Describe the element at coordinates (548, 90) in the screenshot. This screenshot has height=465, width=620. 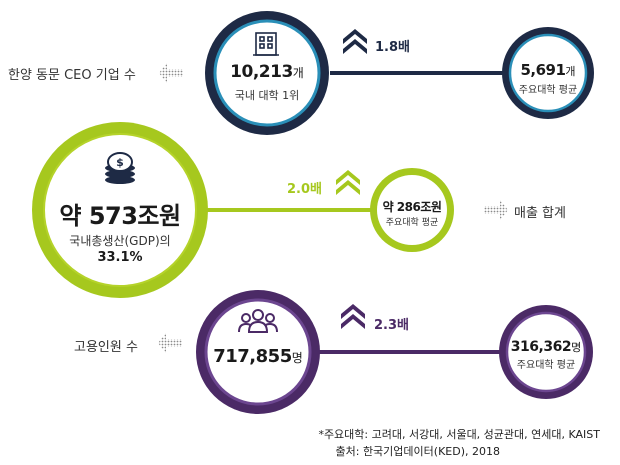
I see `ceo-avg-sub: 주요대학 평균` at that location.